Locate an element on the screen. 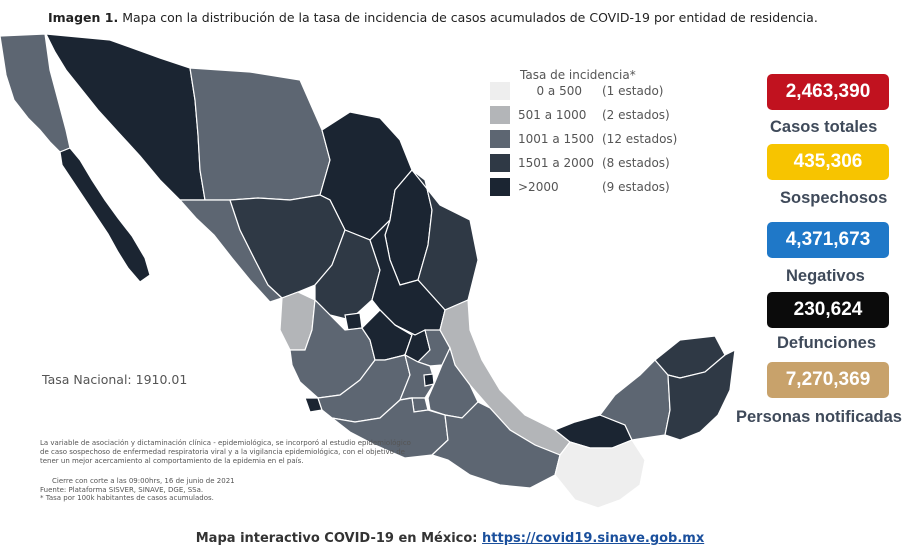  national-rate: Tasa Nacional: 1910.01 is located at coordinates (115, 379).